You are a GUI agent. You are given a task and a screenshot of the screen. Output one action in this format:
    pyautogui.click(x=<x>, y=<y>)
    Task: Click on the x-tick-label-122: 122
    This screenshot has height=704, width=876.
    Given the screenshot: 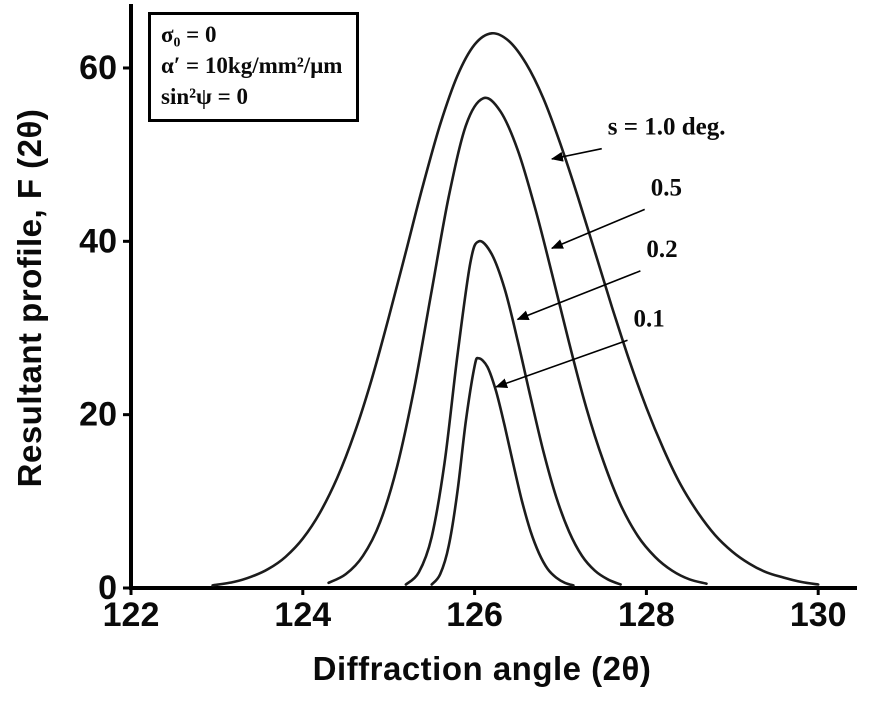 What is the action you would take?
    pyautogui.click(x=131, y=615)
    